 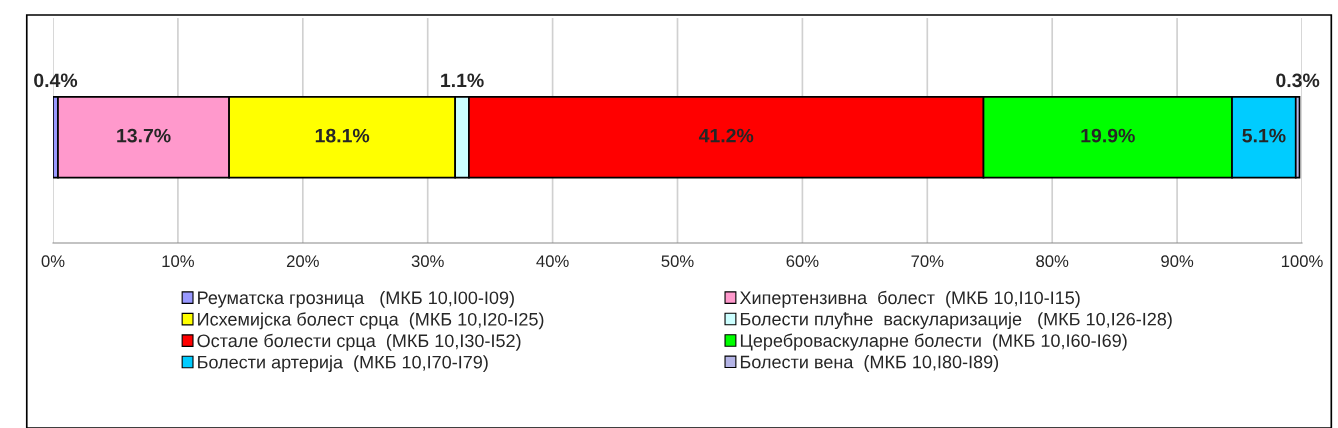 What do you see at coordinates (677, 261) in the screenshot?
I see `x-tick-label: 50%` at bounding box center [677, 261].